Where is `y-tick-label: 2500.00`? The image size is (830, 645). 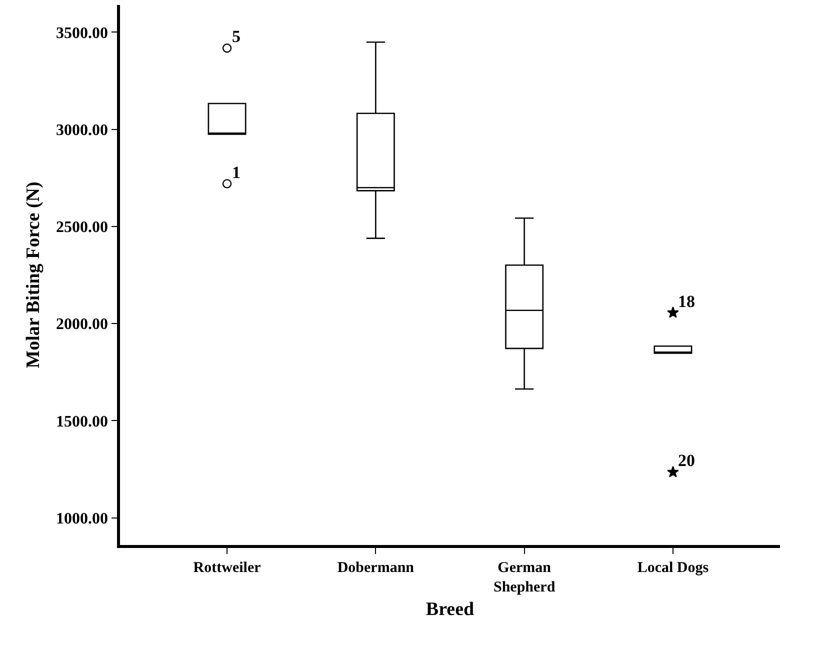 y-tick-label: 2500.00 is located at coordinates (82, 227).